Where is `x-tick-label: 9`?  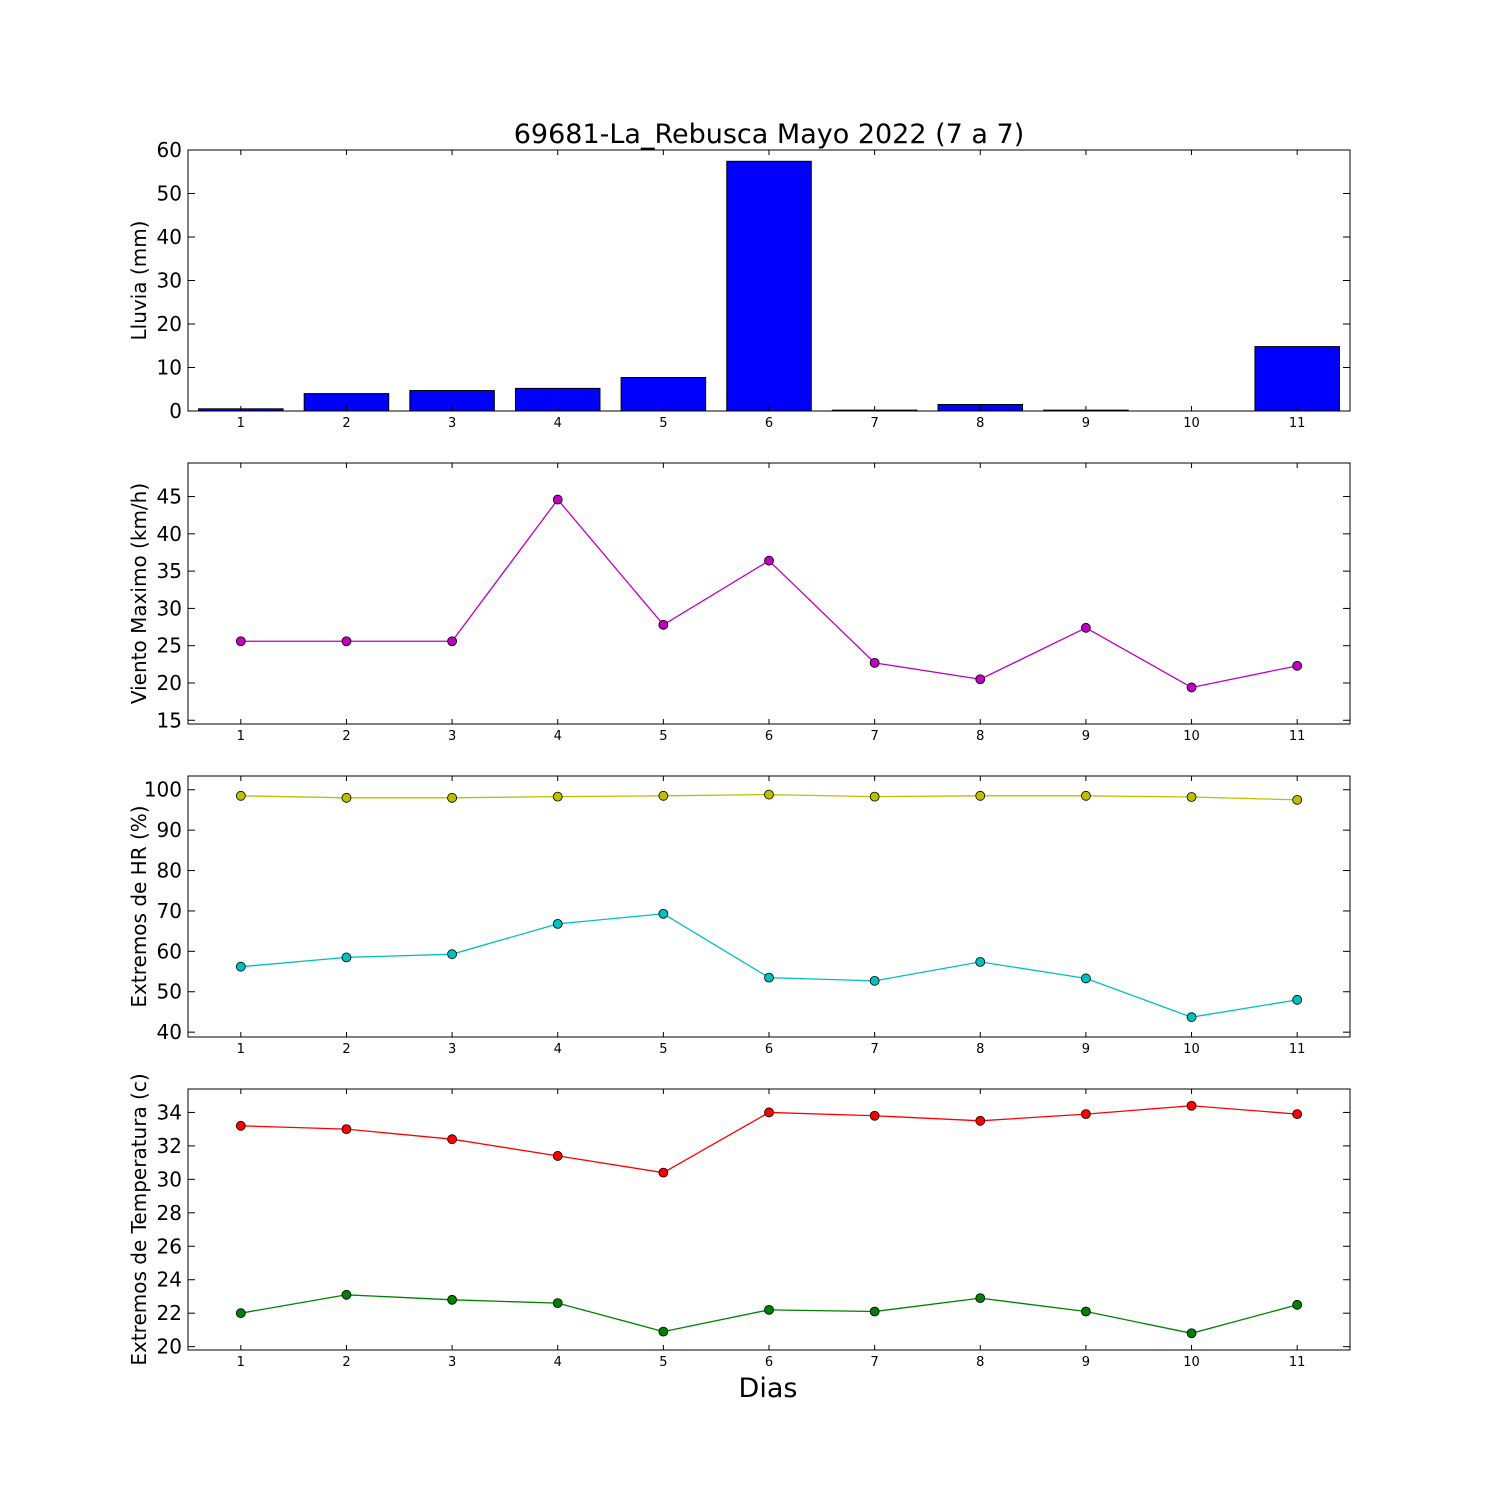
x-tick-label: 9 is located at coordinates (1086, 736).